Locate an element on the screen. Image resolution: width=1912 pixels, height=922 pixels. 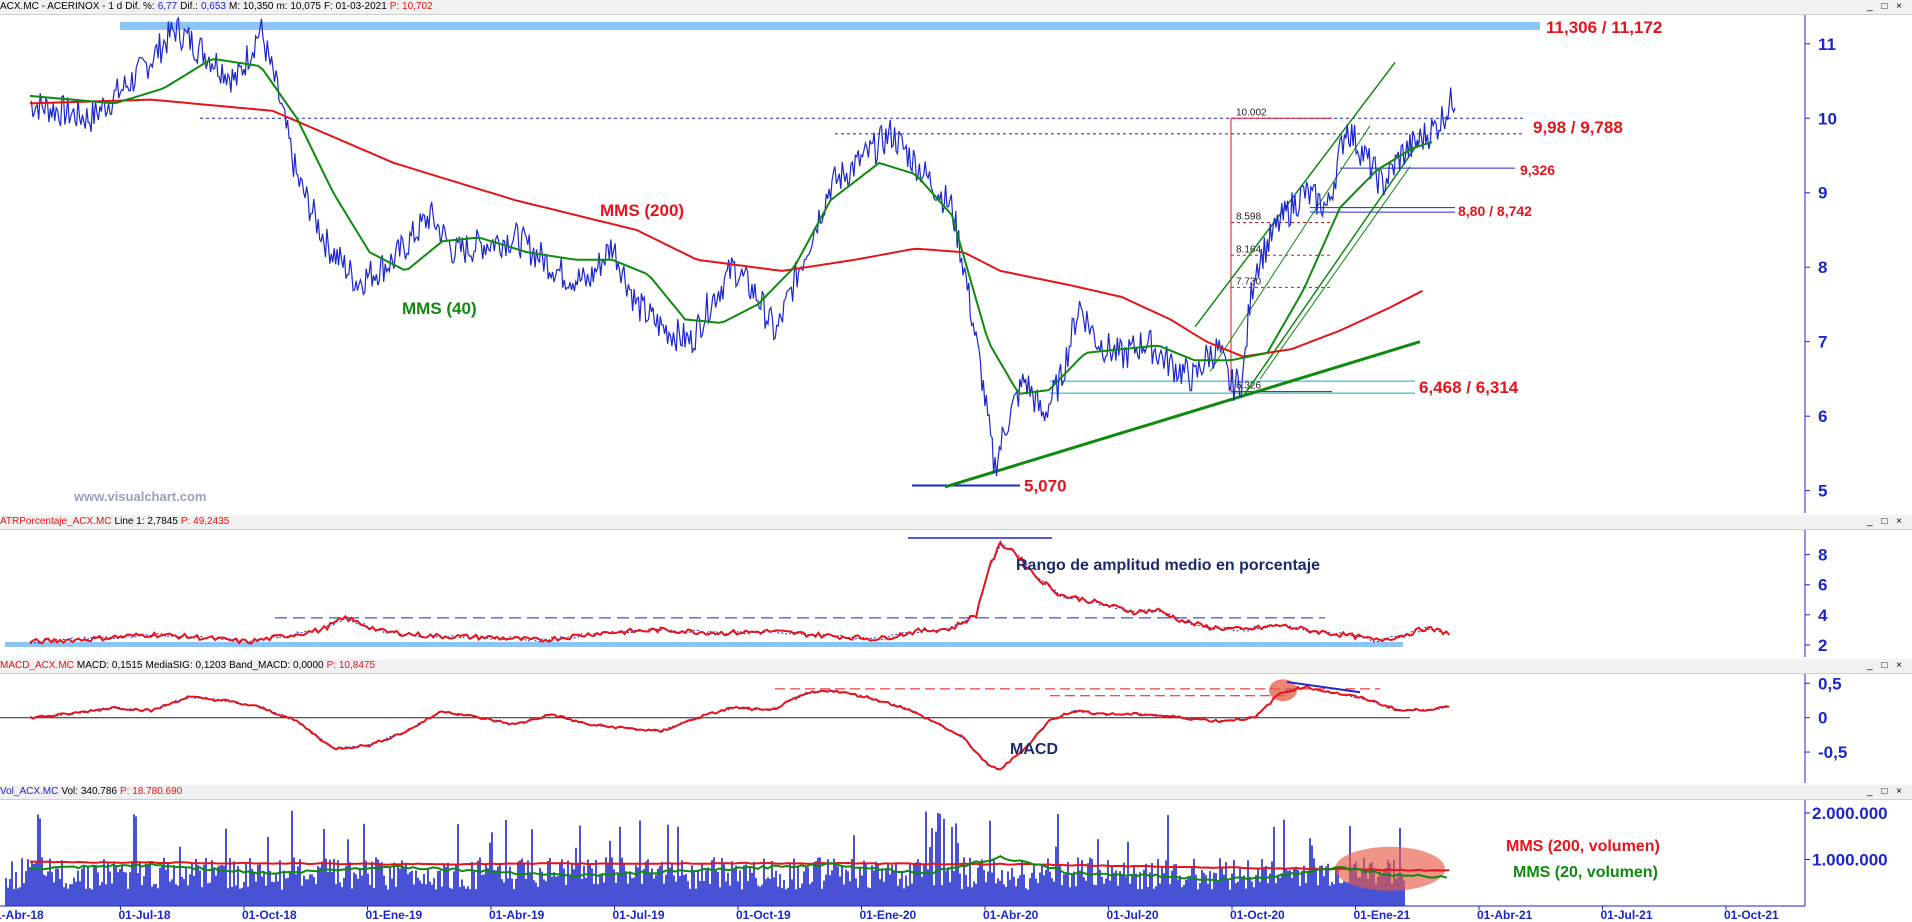
header-field: Vol: 340.786 is located at coordinates (89, 791).